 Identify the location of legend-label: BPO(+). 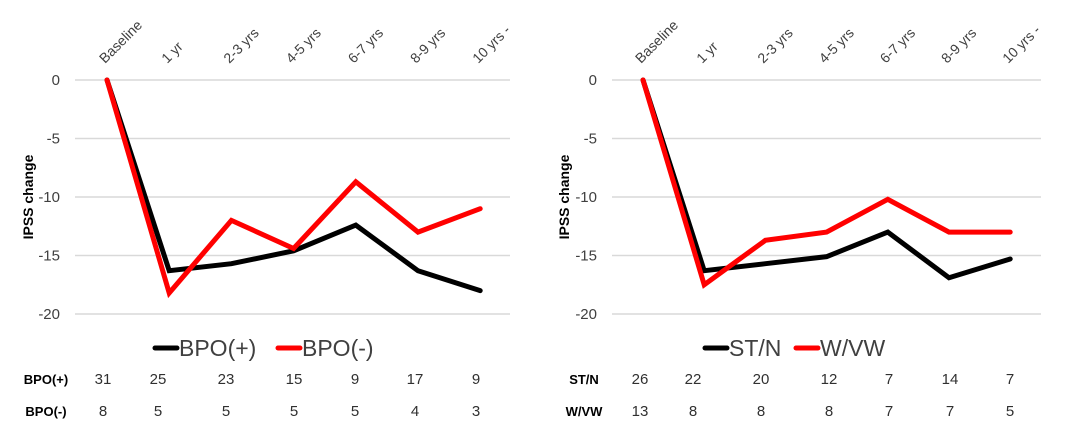
(217, 348).